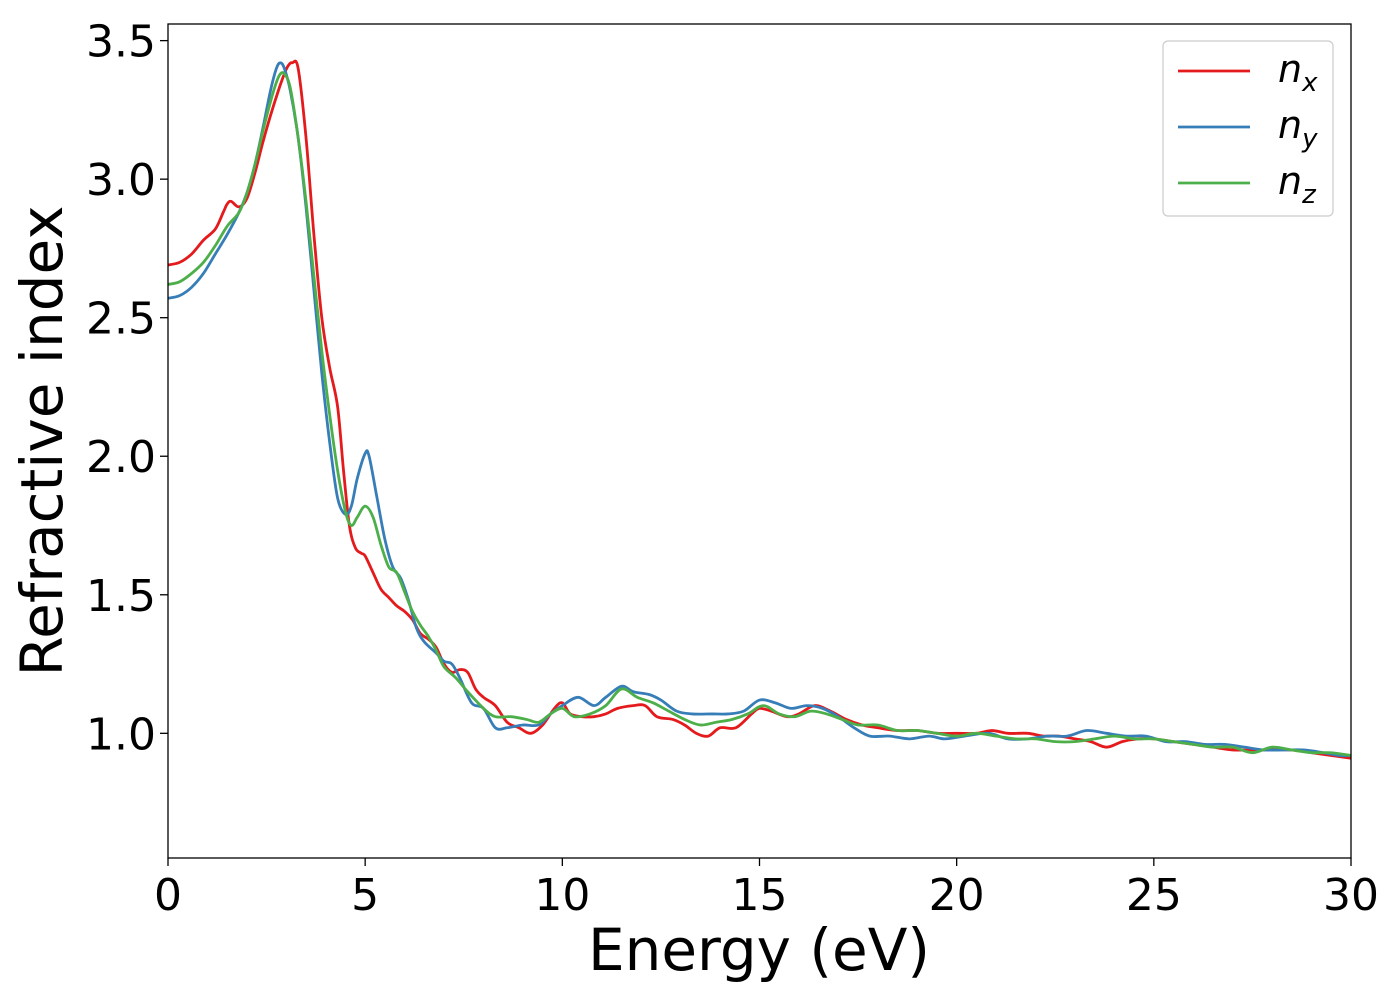 The width and height of the screenshot is (1400, 1000). What do you see at coordinates (168, 895) in the screenshot?
I see `x-tick-label: 0` at bounding box center [168, 895].